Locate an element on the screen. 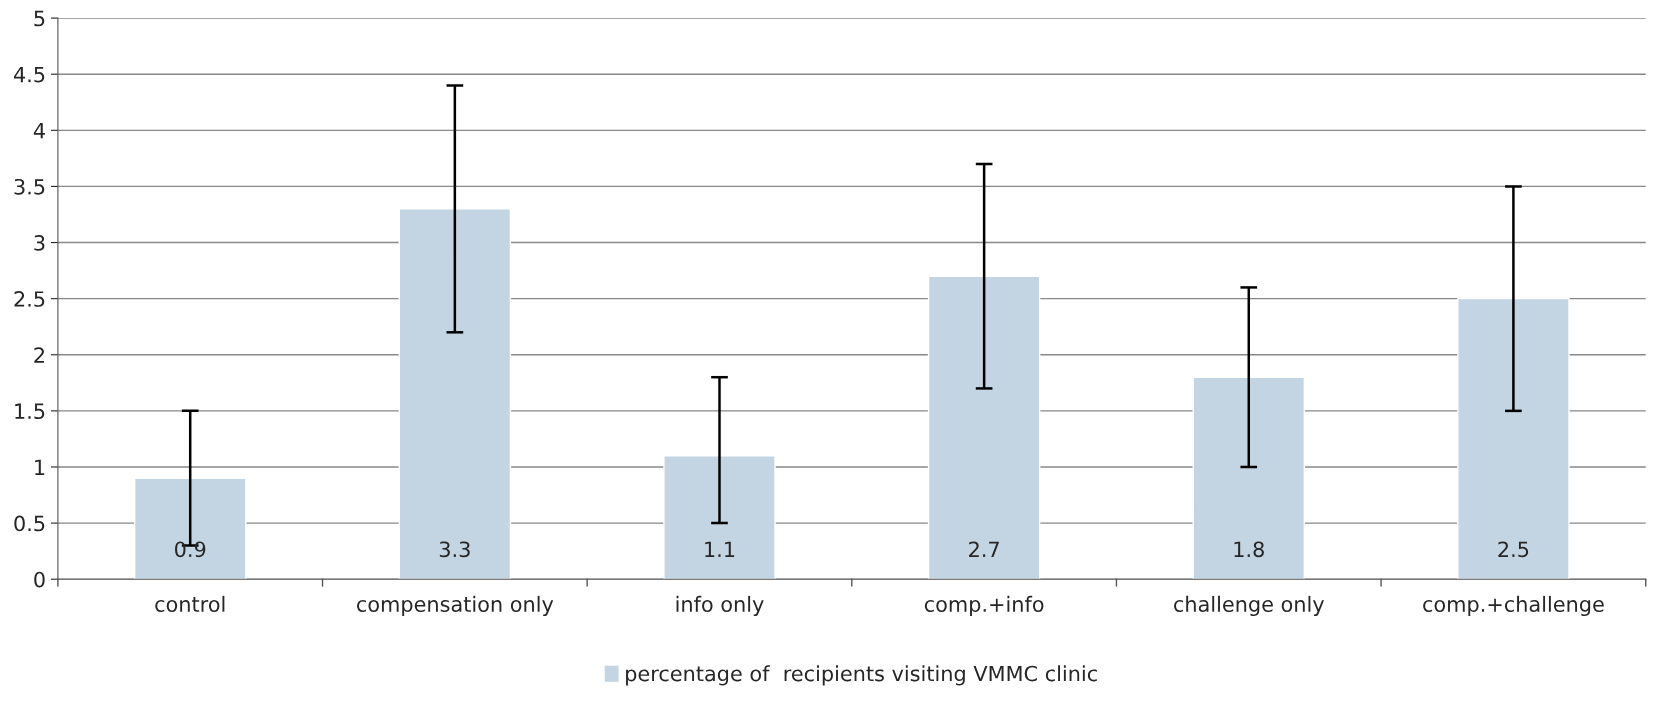  x-tick-label: info only is located at coordinates (720, 606).